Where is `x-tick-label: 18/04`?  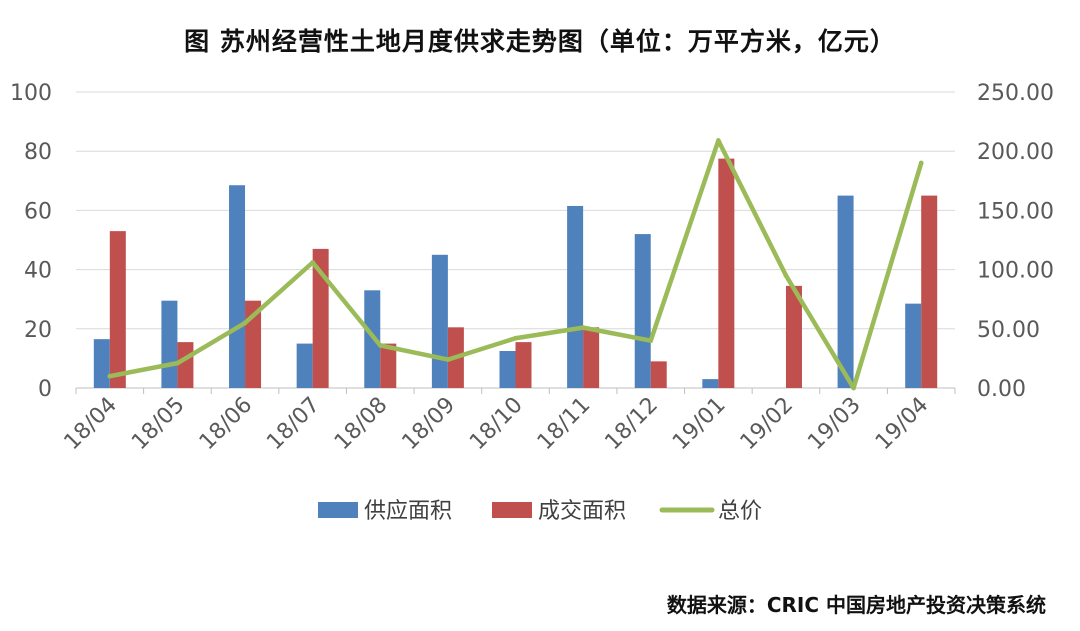
x-tick-label: 18/04 is located at coordinates (91, 424).